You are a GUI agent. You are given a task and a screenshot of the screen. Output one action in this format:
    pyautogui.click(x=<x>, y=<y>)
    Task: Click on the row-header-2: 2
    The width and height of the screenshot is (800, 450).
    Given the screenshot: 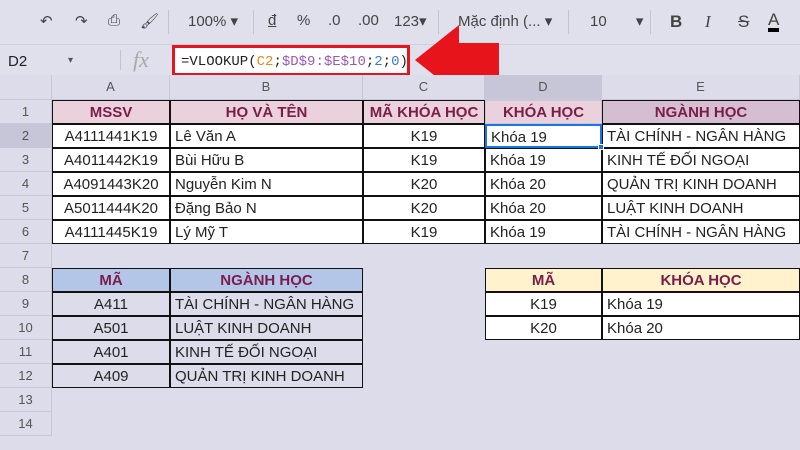 What is the action you would take?
    pyautogui.click(x=26, y=136)
    